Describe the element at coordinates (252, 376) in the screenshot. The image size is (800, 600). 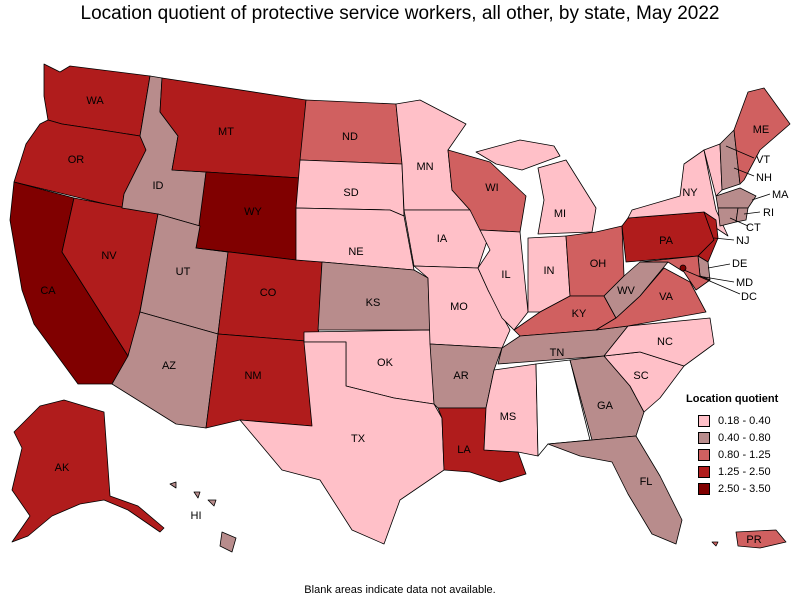
I see `label-NM: NM` at that location.